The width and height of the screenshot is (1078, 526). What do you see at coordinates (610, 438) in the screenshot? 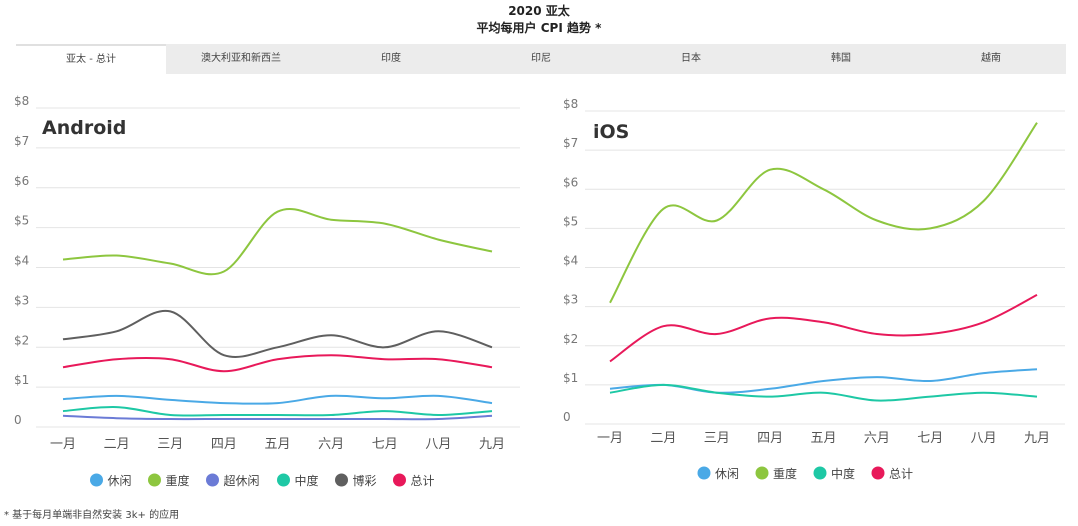
I see `ios-x-tick-label: 一月` at bounding box center [610, 438].